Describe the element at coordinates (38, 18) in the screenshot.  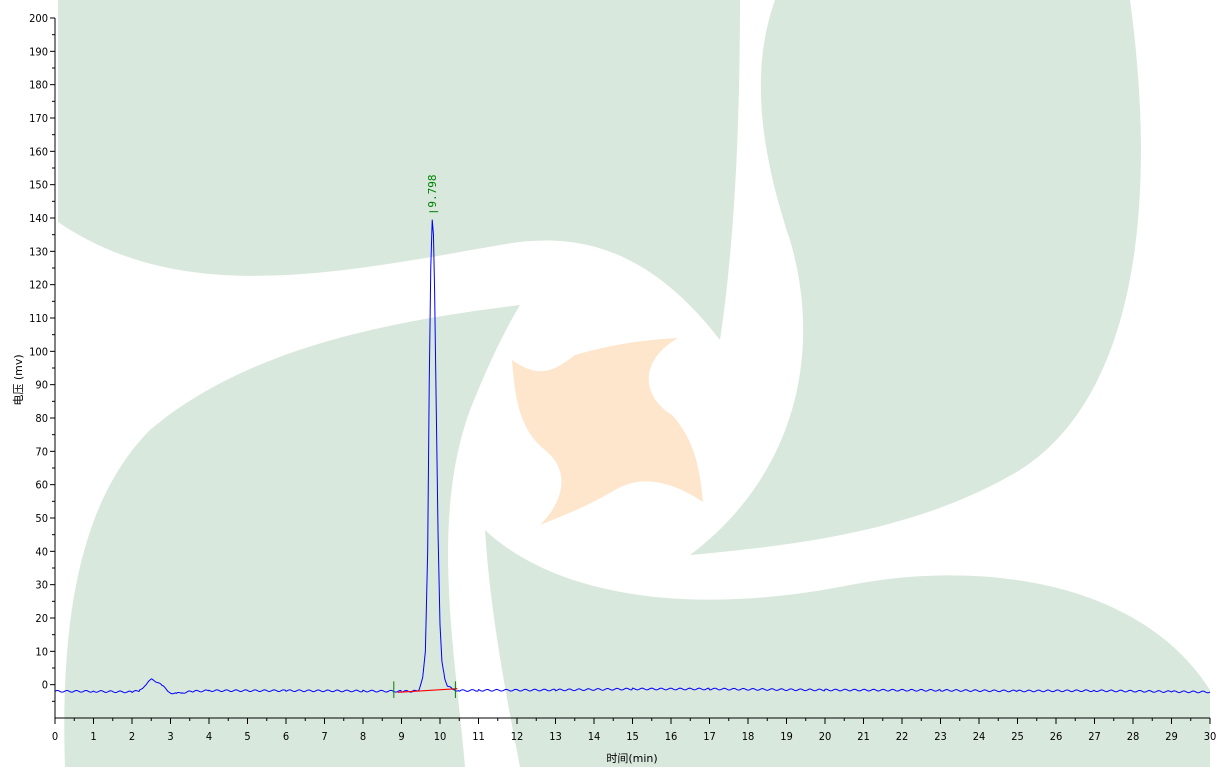
I see `y-tick-label: 200` at that location.